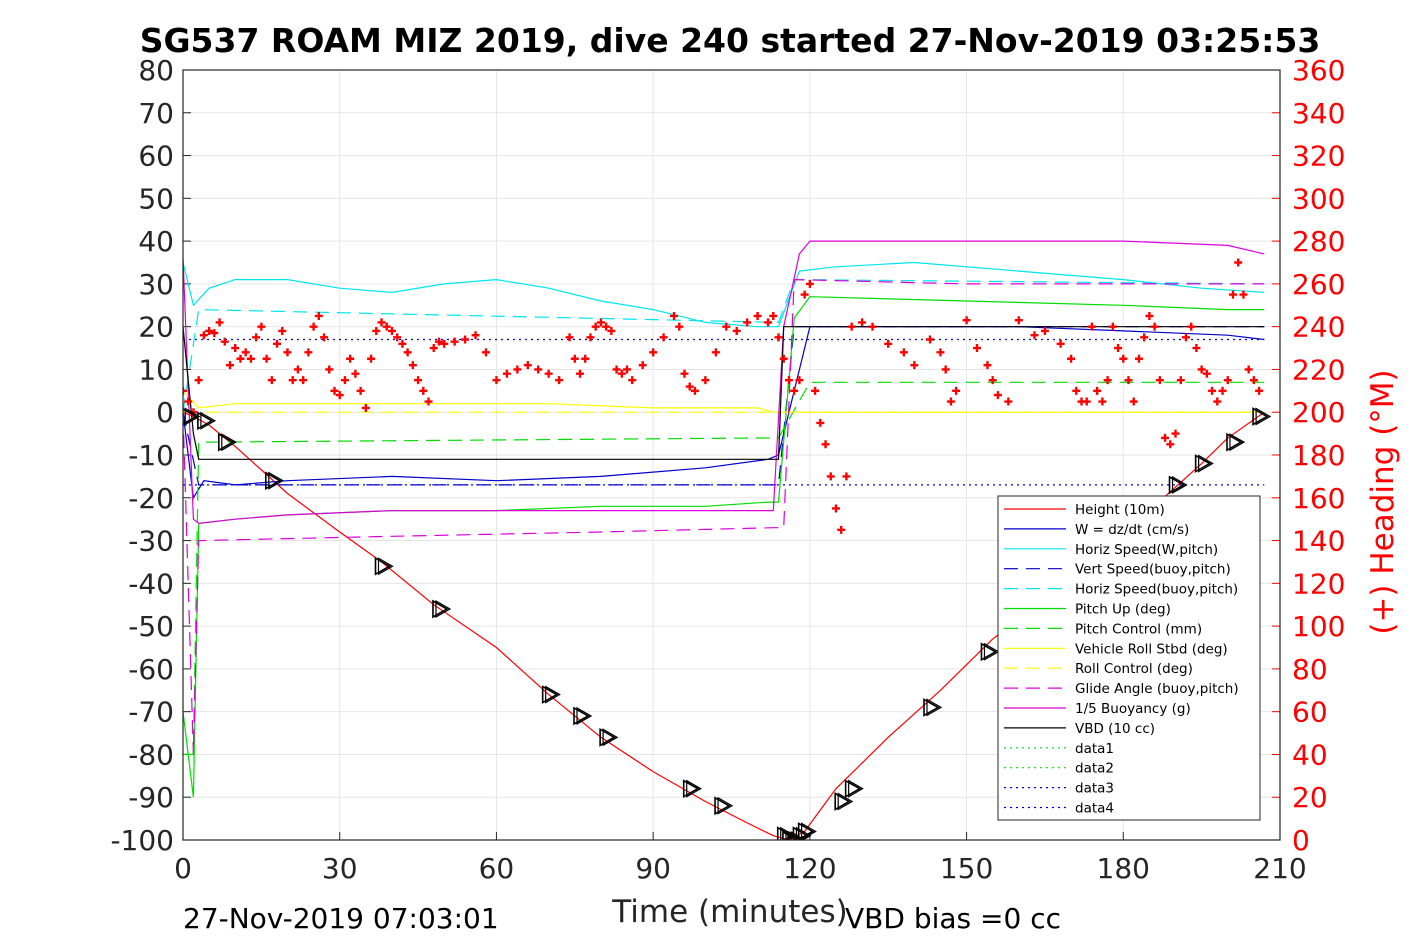 The width and height of the screenshot is (1417, 945). Describe the element at coordinates (1094, 769) in the screenshot. I see `legend-entry: data2` at that location.